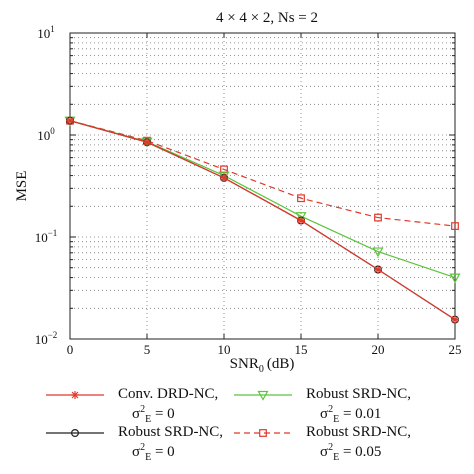 The image size is (474, 474). What do you see at coordinates (244, 364) in the screenshot?
I see `x-axis-label-main: SNR` at bounding box center [244, 364].